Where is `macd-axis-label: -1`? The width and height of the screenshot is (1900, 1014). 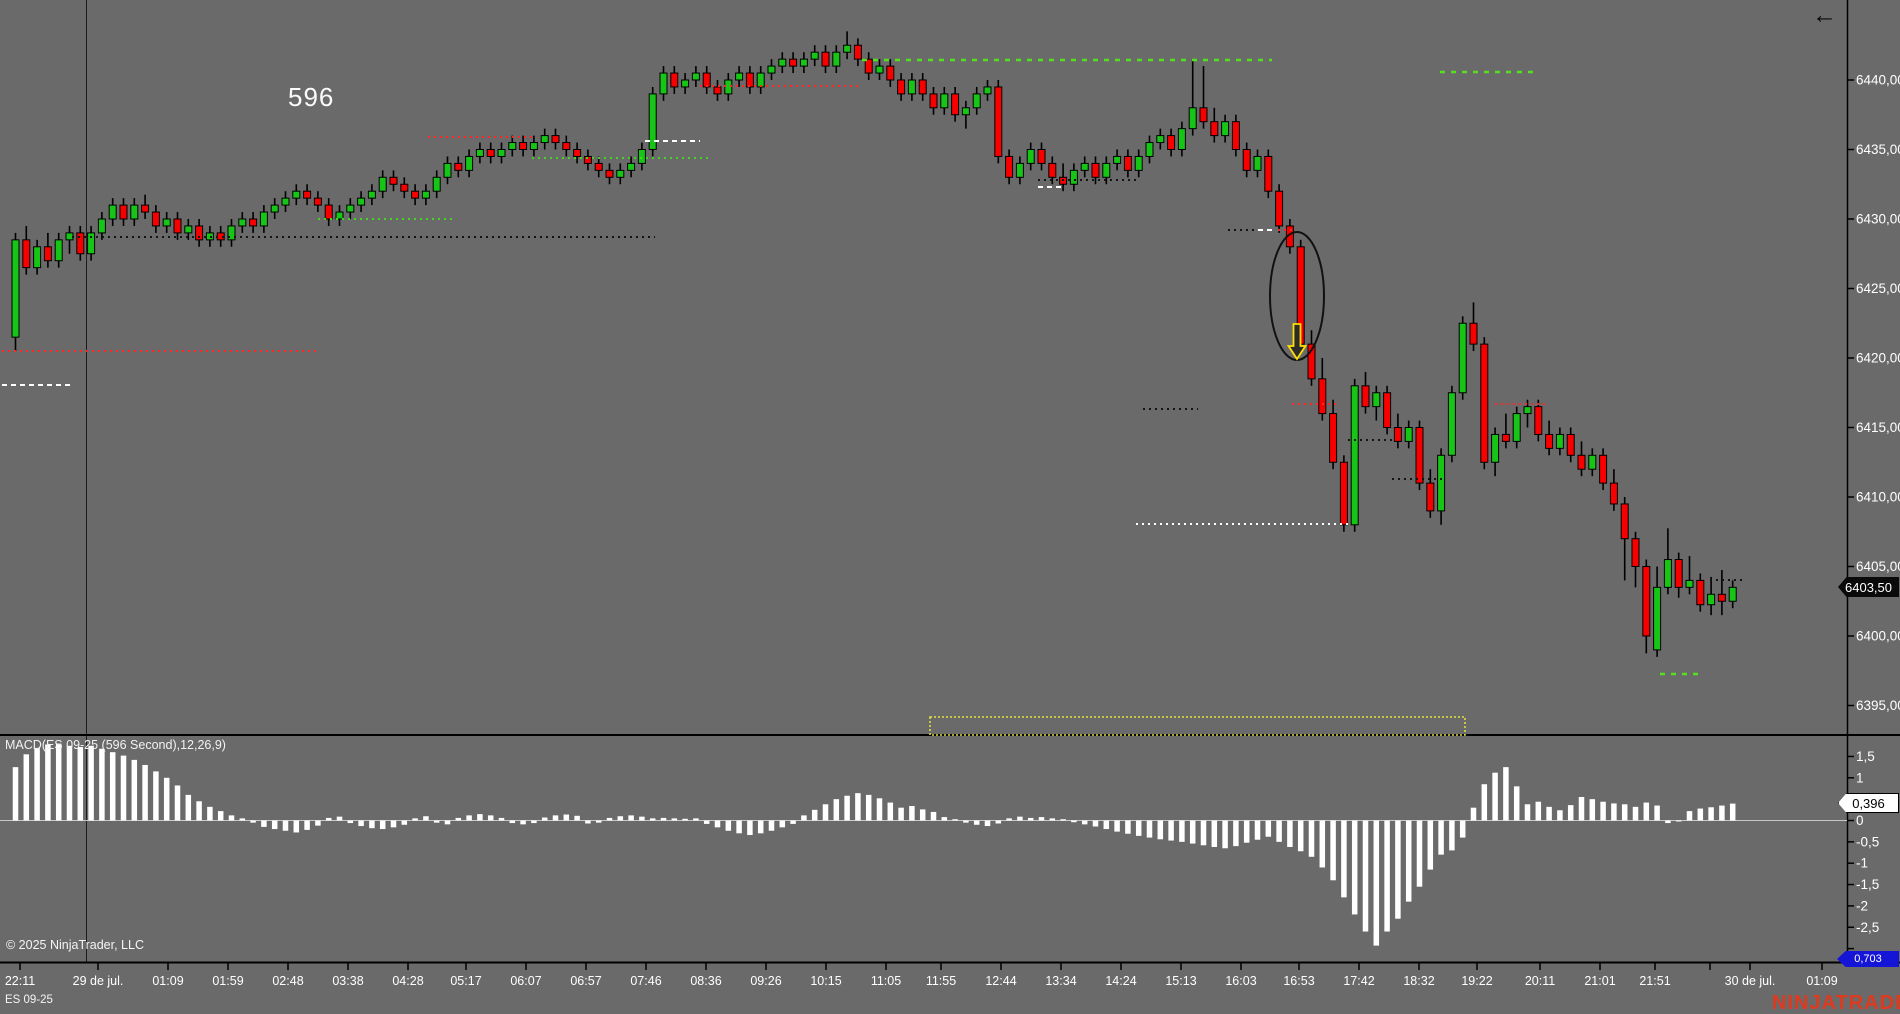
macd-axis-label: -1 is located at coordinates (1862, 863).